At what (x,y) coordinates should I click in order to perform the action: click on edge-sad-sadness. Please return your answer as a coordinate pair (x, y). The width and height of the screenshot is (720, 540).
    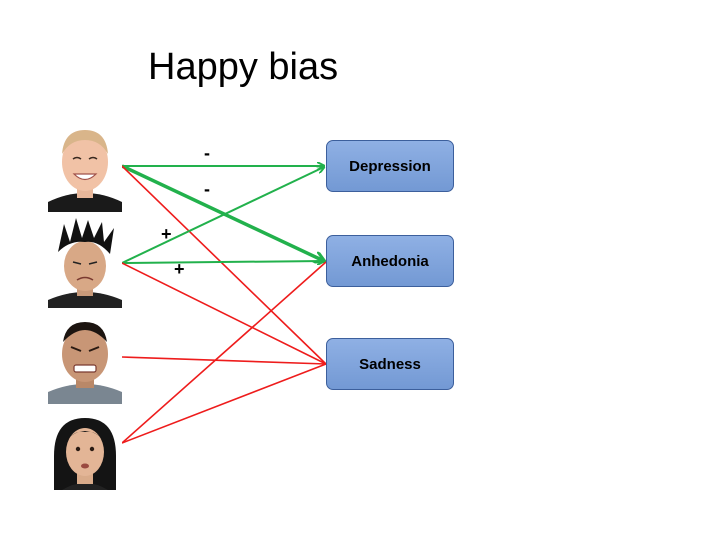
    Looking at the image, I should click on (224, 313).